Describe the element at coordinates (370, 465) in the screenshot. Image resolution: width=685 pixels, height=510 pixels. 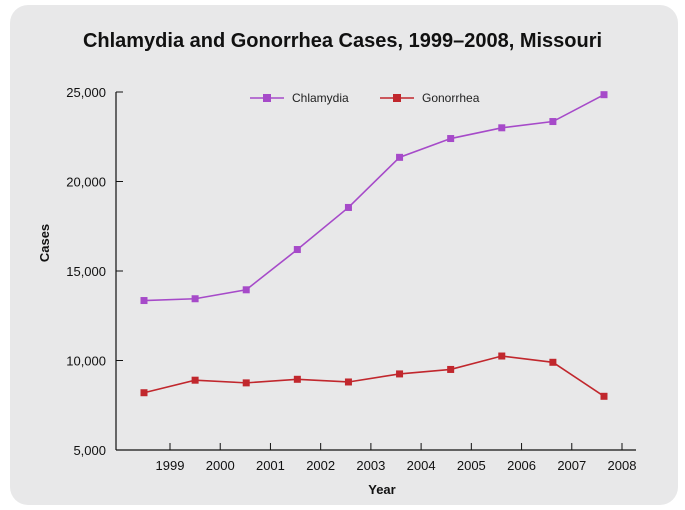
I see `x-tick-label: 2003` at that location.